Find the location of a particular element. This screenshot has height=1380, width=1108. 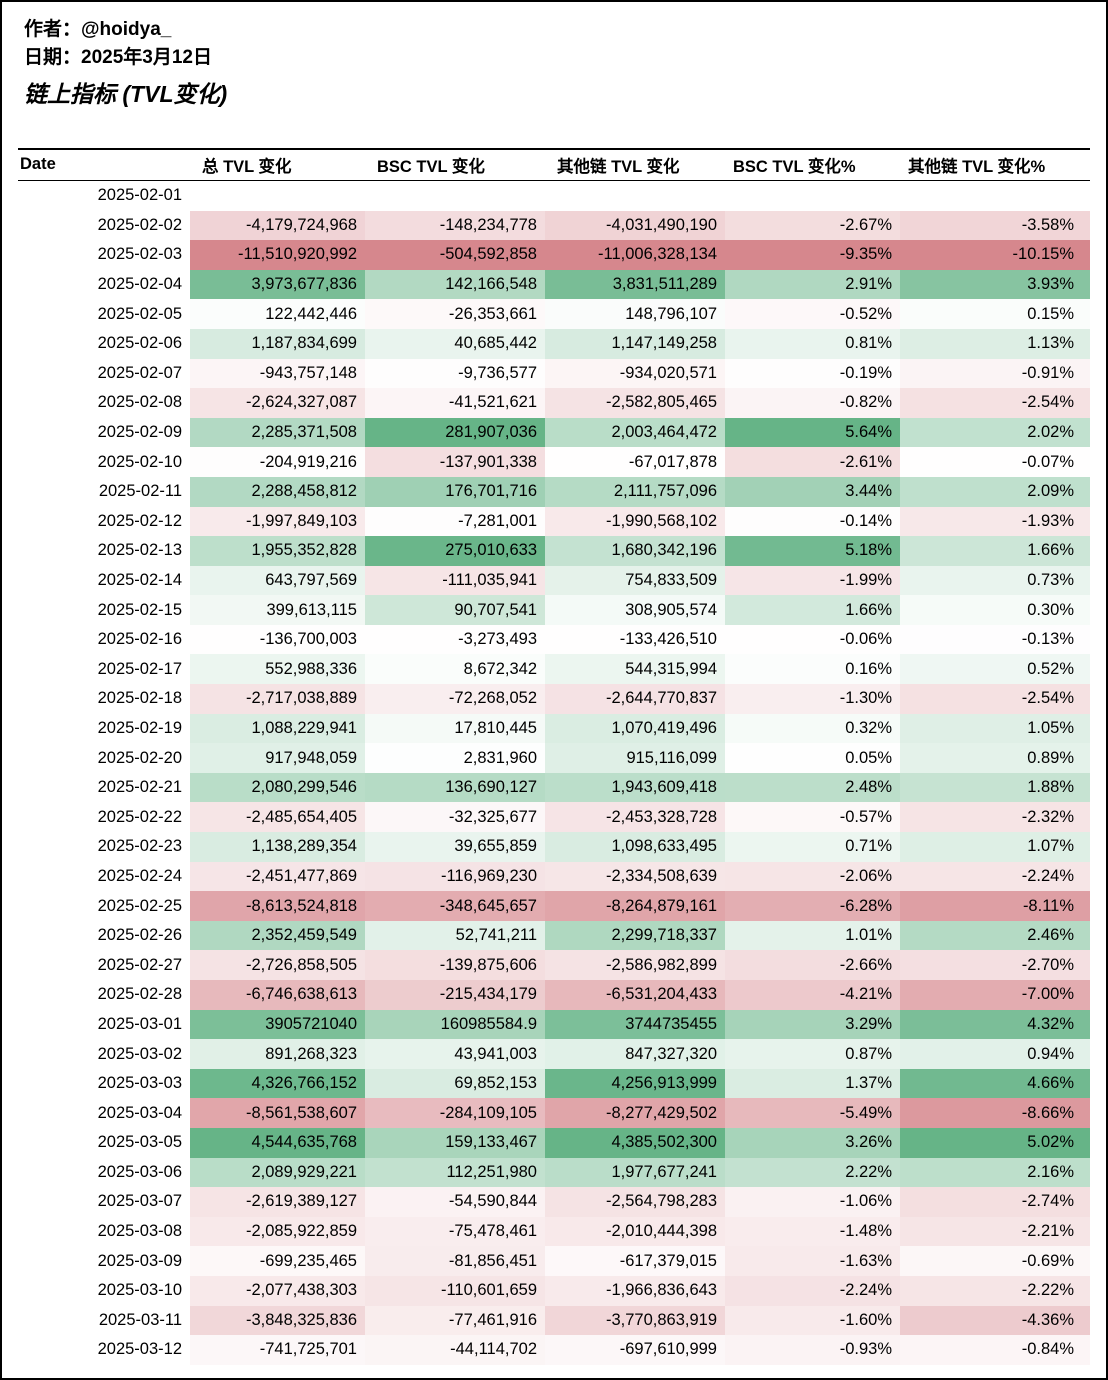

value-cell: 3.29% is located at coordinates (812, 1024).